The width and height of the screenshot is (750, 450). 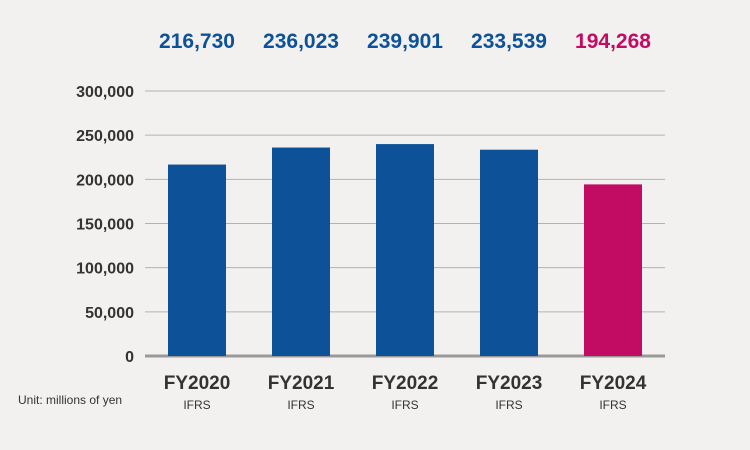 I want to click on bar-fy2022, so click(x=405, y=250).